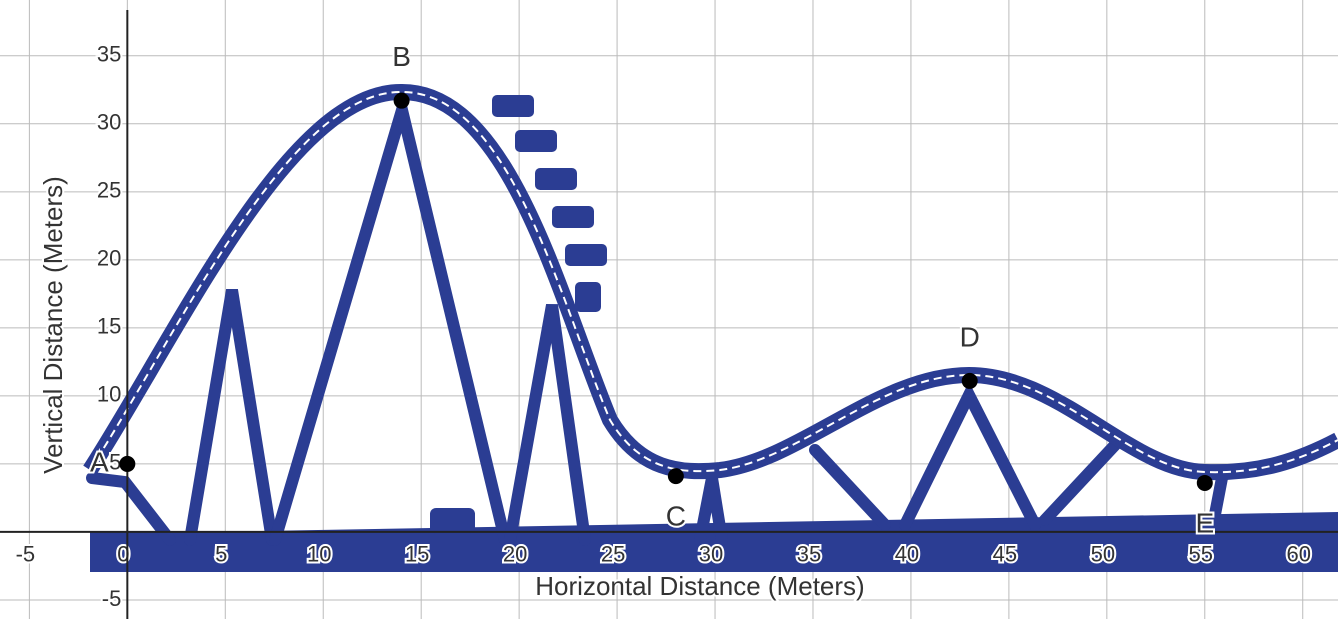 This screenshot has height=619, width=1338. Describe the element at coordinates (1103, 554) in the screenshot. I see `x-tick-label: 50` at that location.